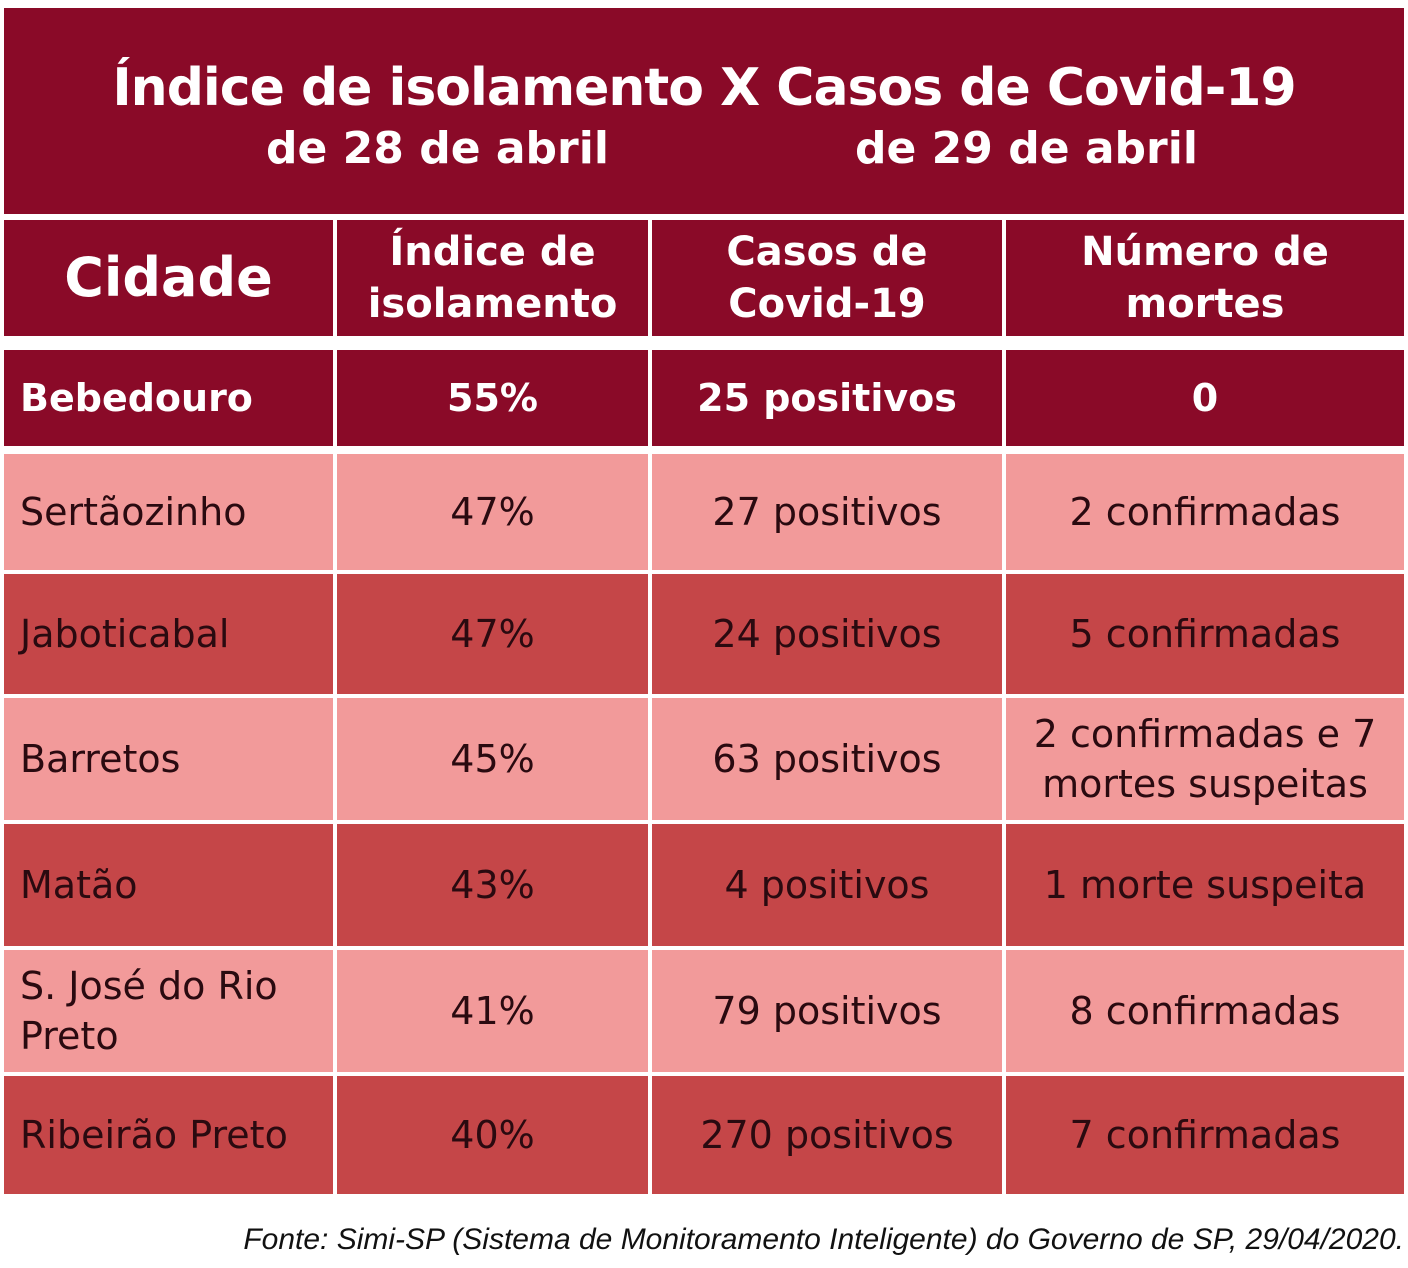 The height and width of the screenshot is (1268, 1408). What do you see at coordinates (1026, 148) in the screenshot?
I see `chart-subtitle-right: de 29 de abril` at bounding box center [1026, 148].